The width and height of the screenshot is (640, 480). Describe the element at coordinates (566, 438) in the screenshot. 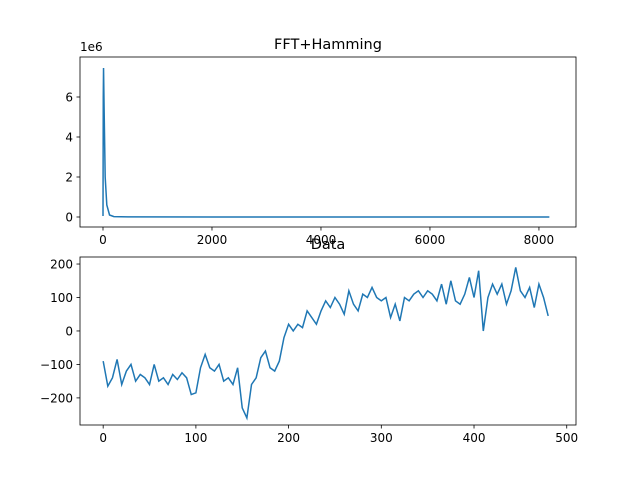

I see `x-tick-label: 500` at that location.